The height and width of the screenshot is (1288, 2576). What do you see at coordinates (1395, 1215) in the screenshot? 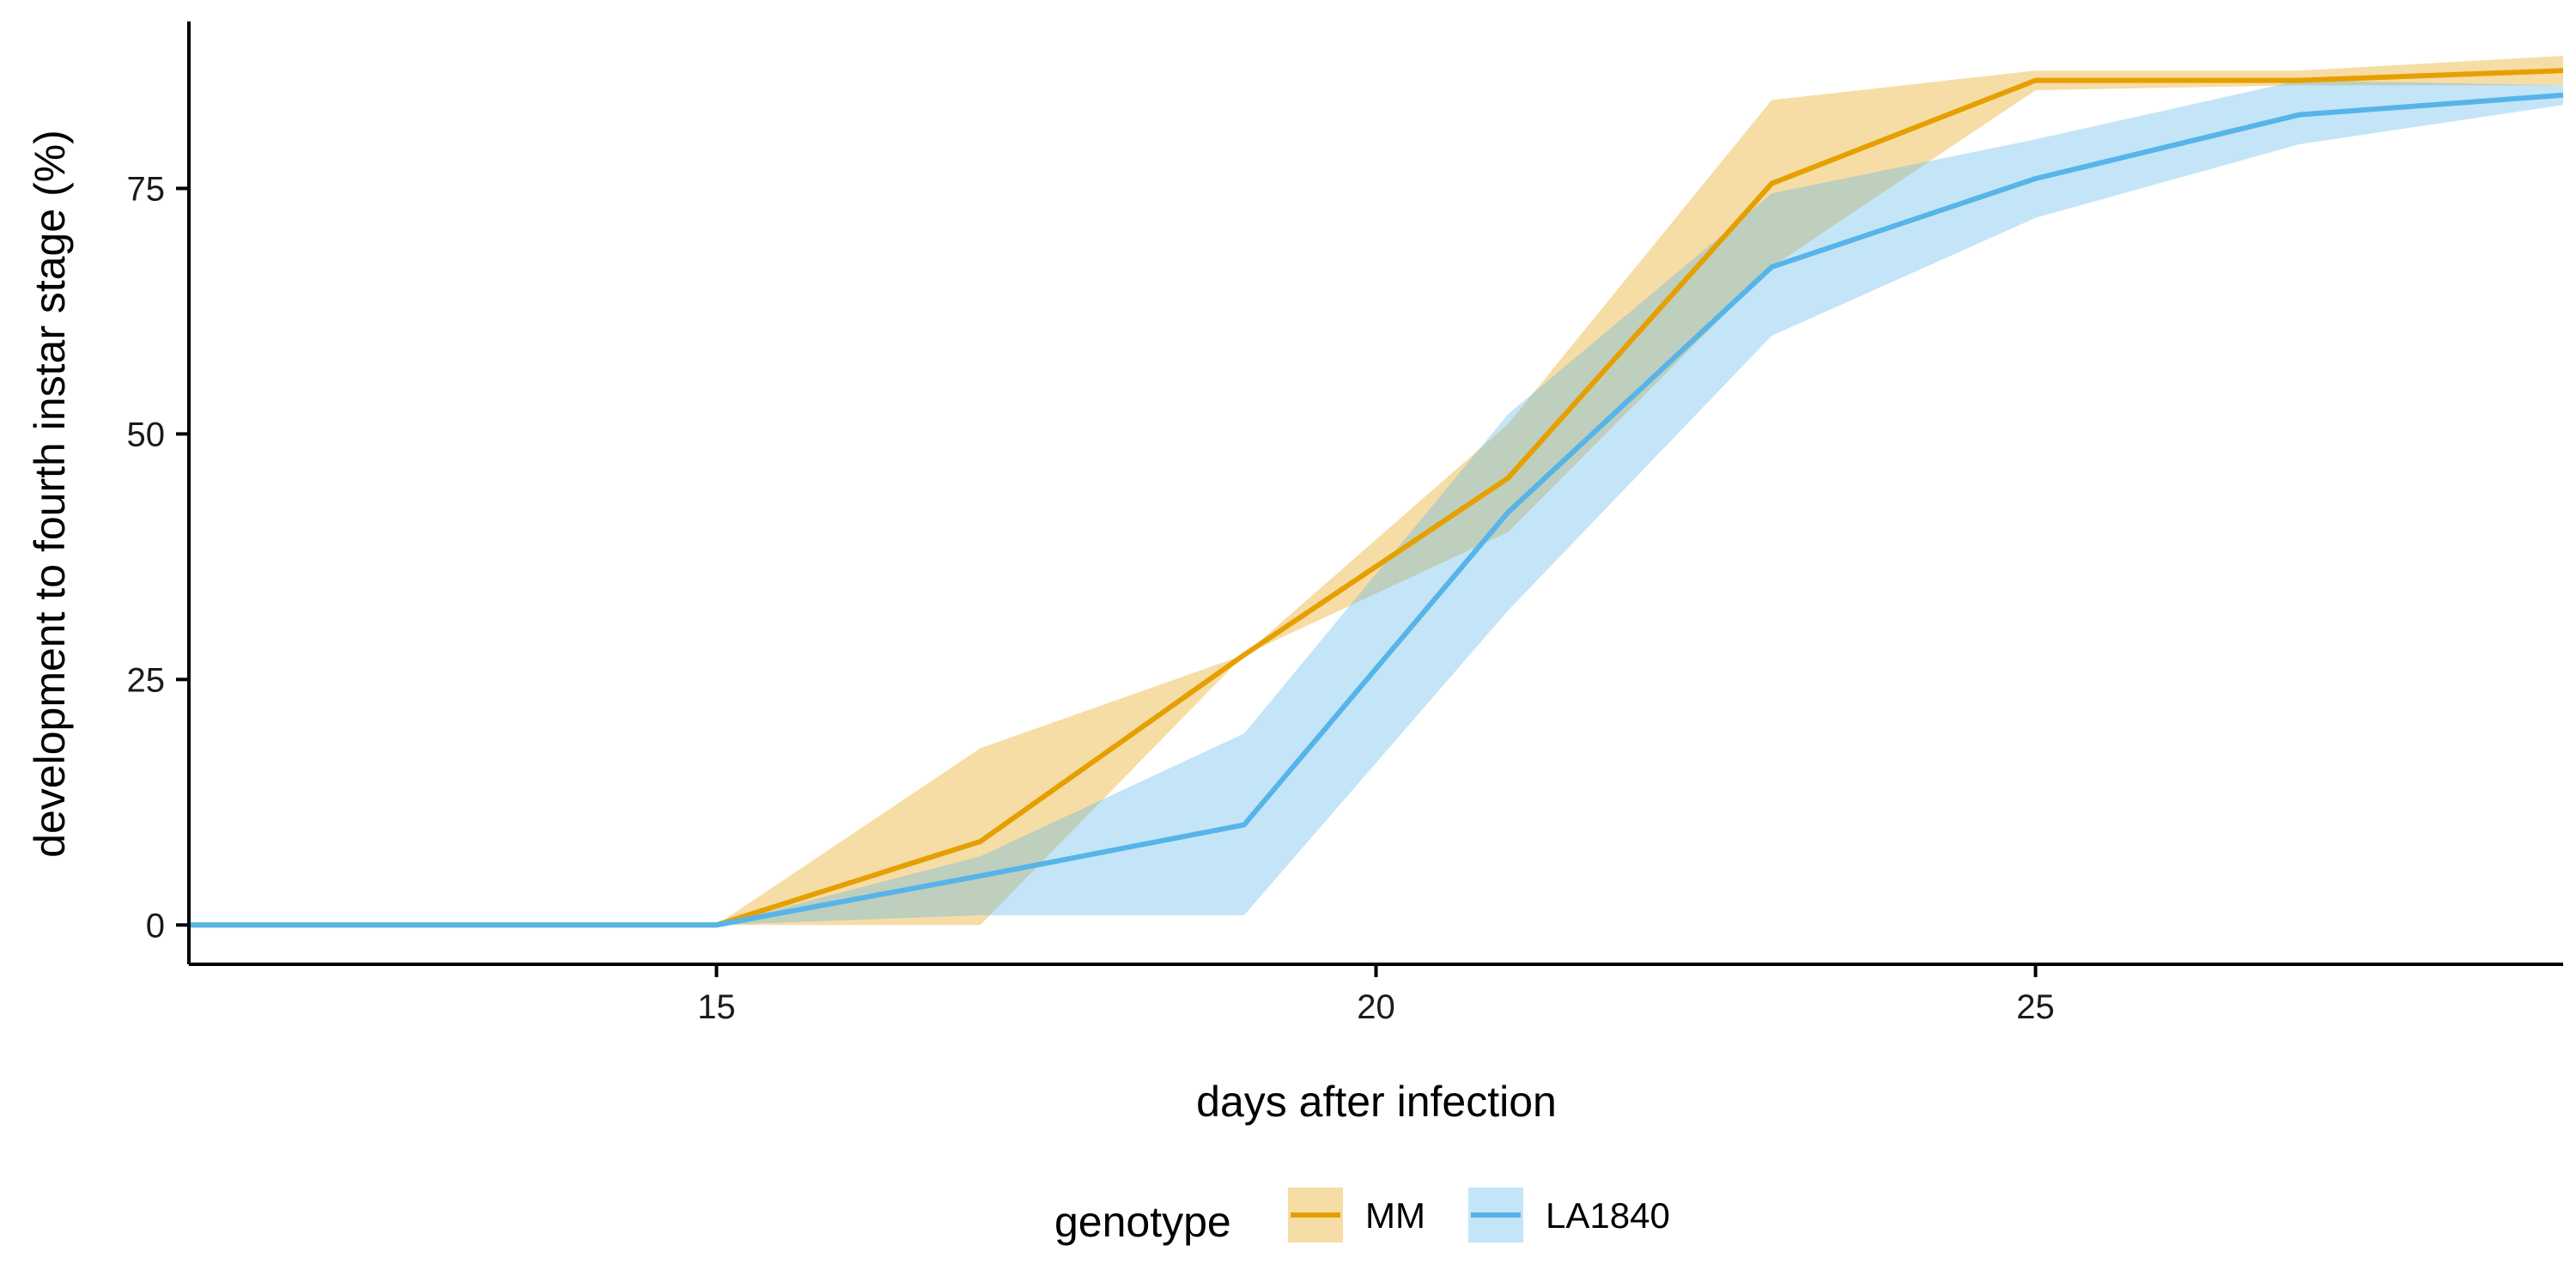
I see `legend-label: MM` at bounding box center [1395, 1215].